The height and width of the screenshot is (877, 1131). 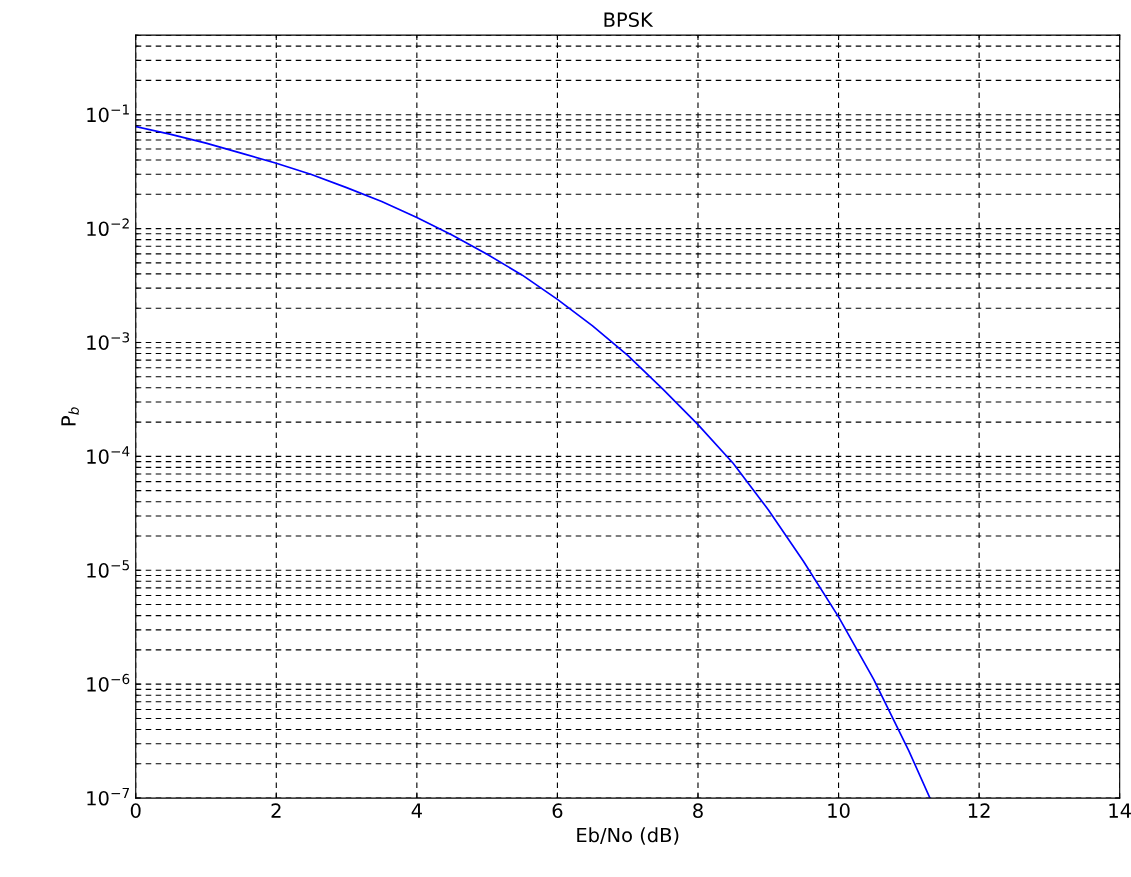 What do you see at coordinates (557, 810) in the screenshot?
I see `x-tick-label: 6` at bounding box center [557, 810].